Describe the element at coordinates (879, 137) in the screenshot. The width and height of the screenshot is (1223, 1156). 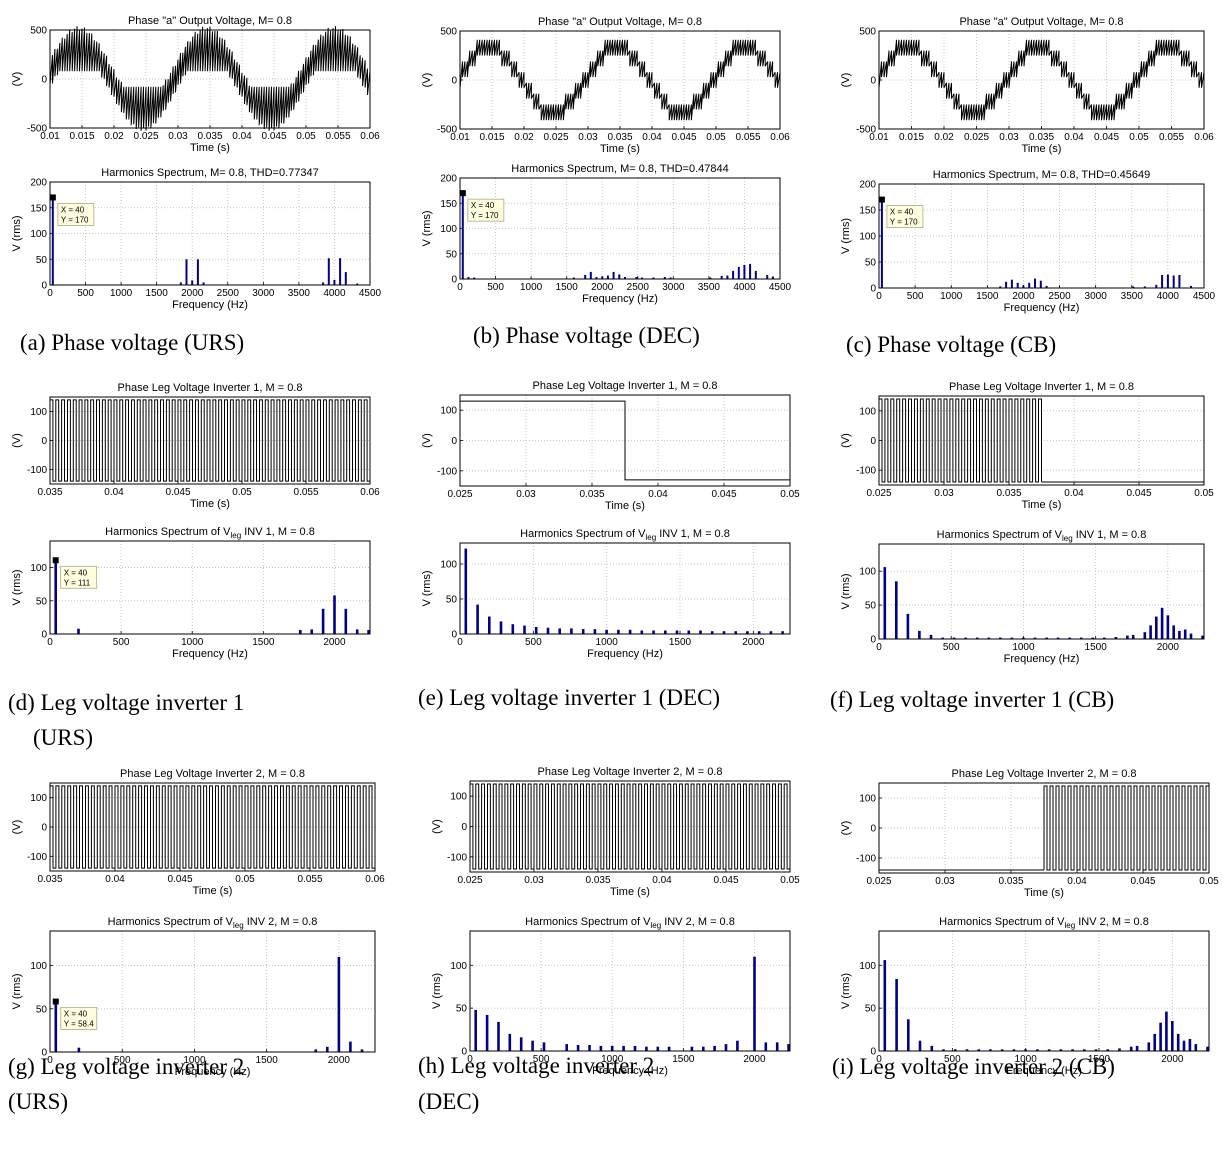
I see `voltage-xtick-label: 0.01` at that location.